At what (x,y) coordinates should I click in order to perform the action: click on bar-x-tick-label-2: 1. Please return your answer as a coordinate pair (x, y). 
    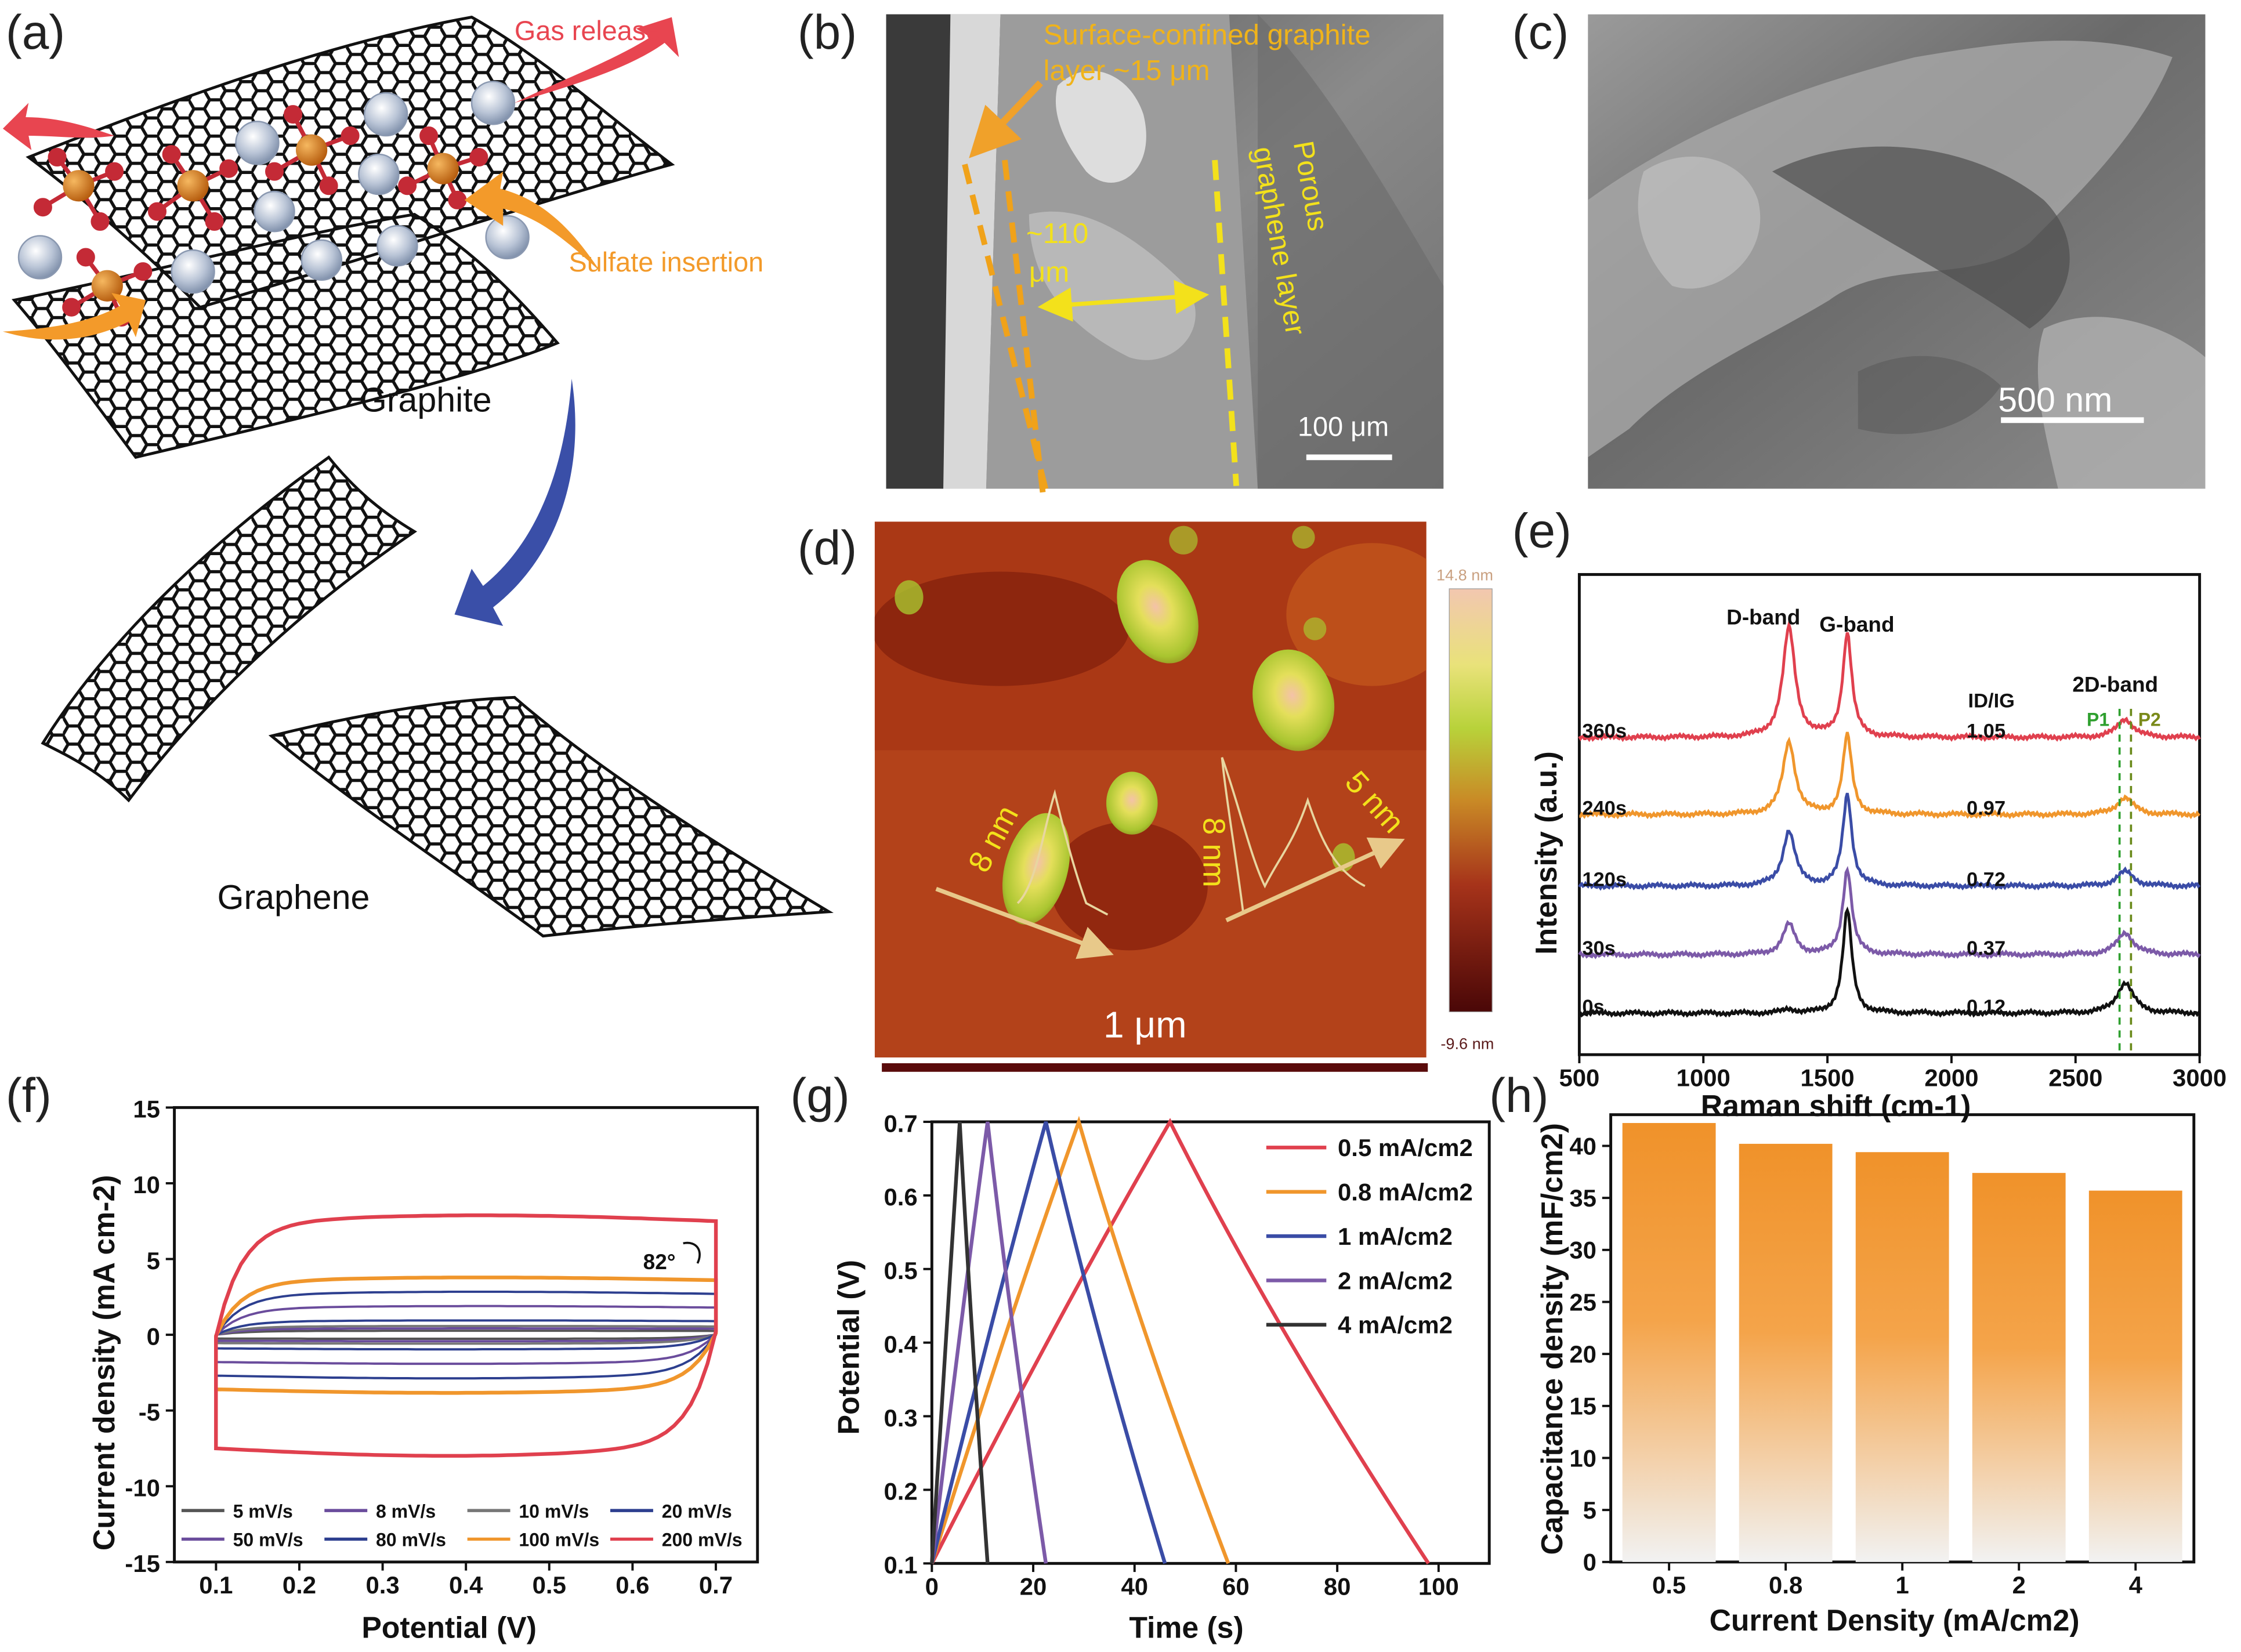
    Looking at the image, I should click on (1903, 1585).